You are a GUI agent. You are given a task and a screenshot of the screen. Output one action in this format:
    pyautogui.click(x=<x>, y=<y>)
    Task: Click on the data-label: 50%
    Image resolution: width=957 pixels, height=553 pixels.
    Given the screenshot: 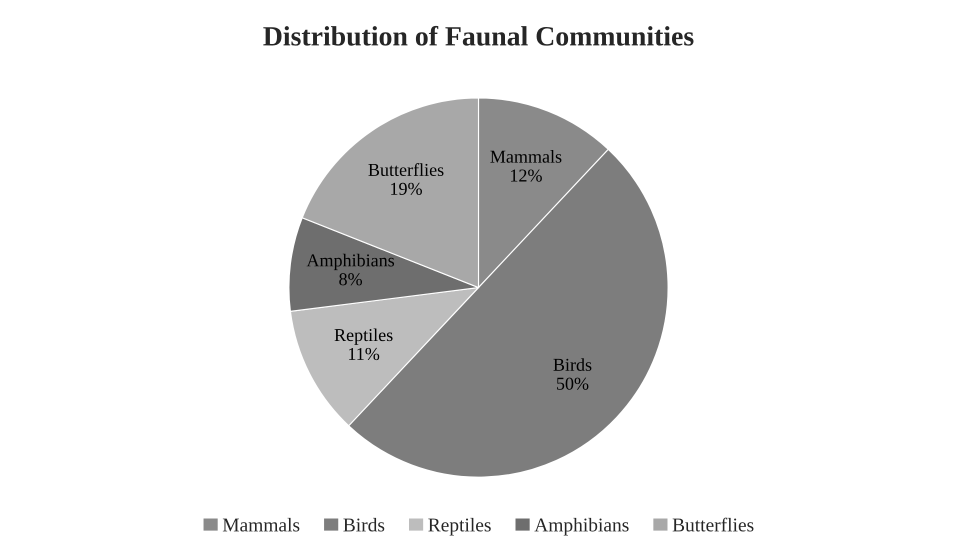 What is the action you would take?
    pyautogui.click(x=572, y=384)
    